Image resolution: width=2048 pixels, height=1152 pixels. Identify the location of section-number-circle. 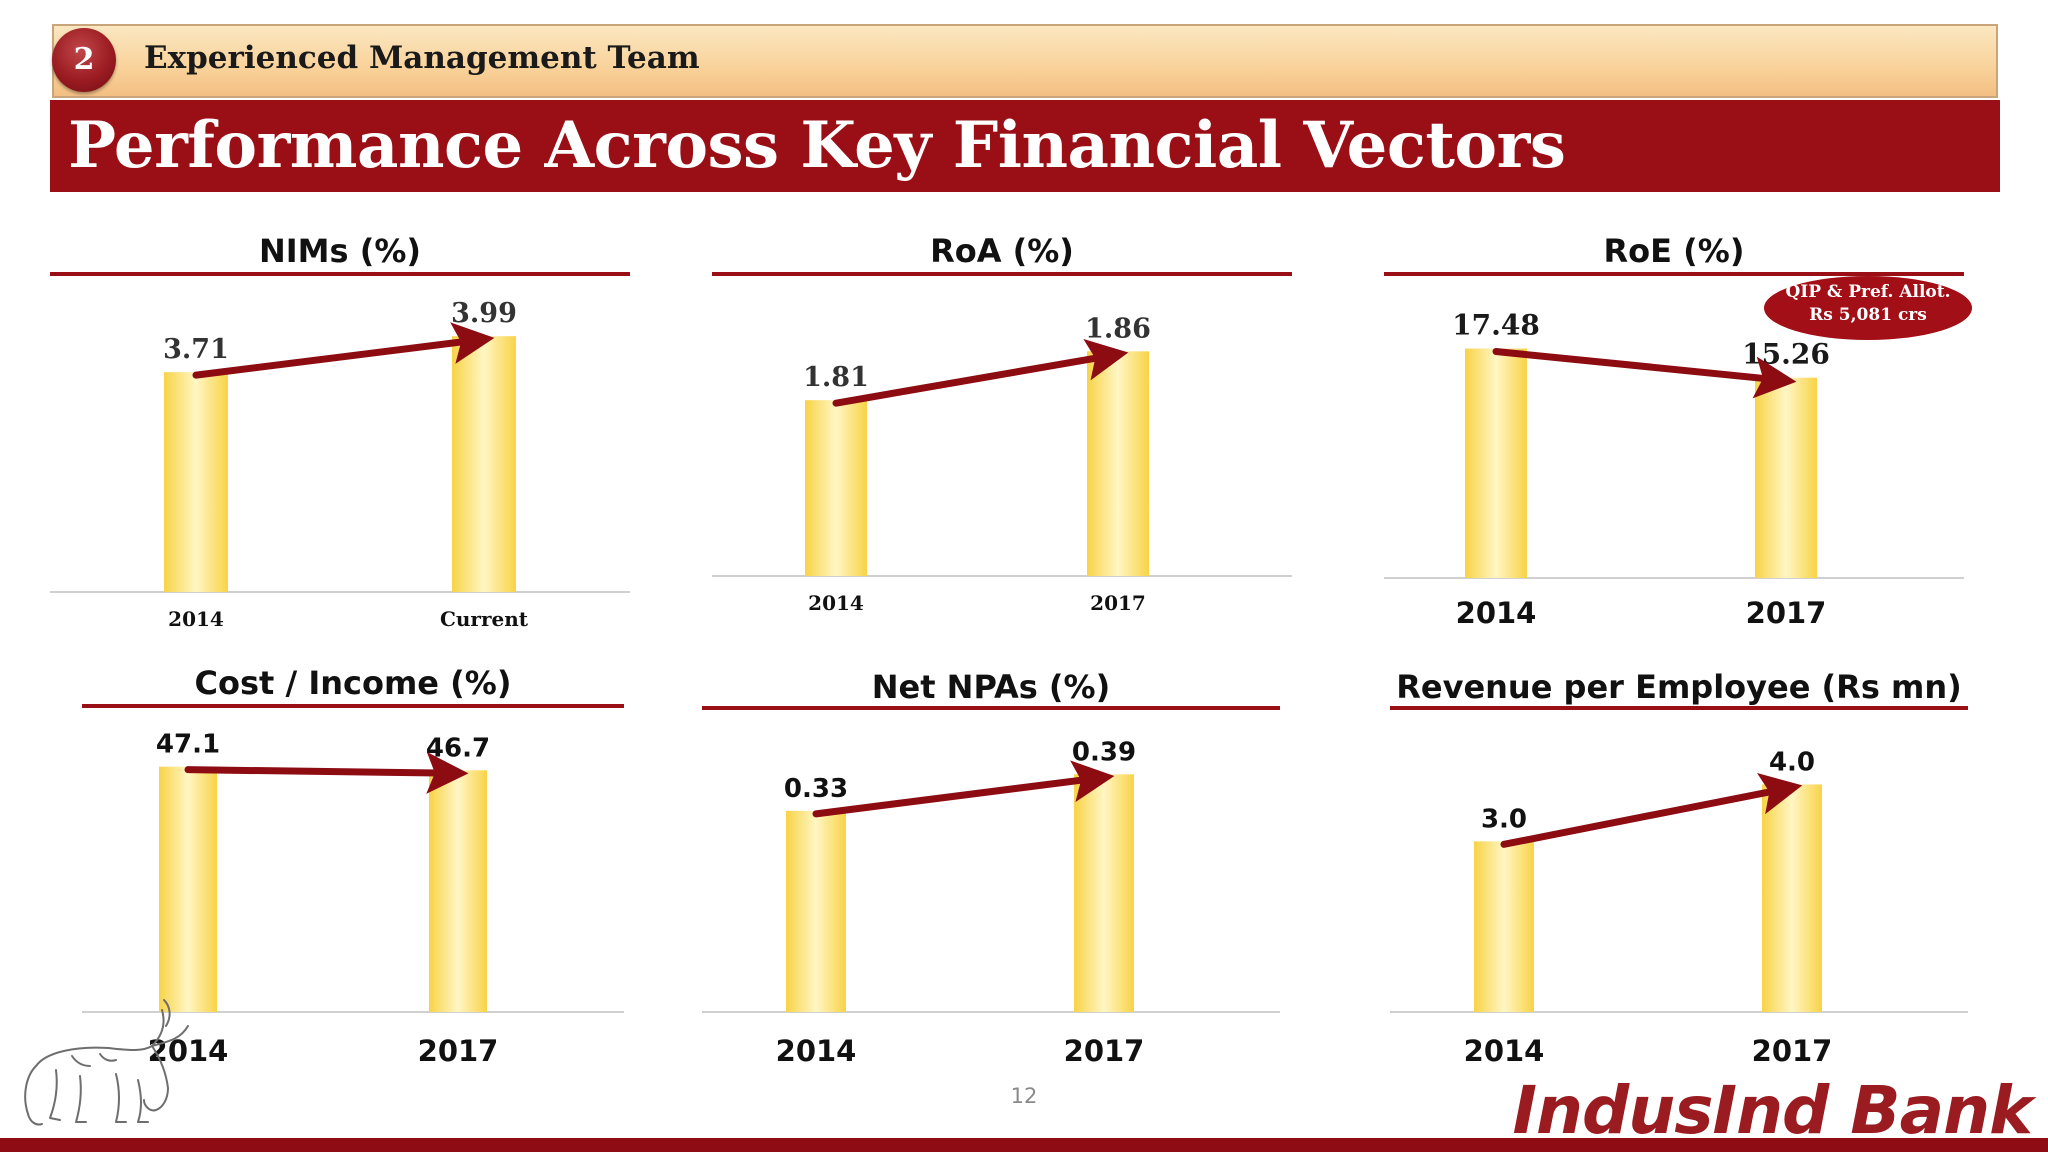
(84, 60).